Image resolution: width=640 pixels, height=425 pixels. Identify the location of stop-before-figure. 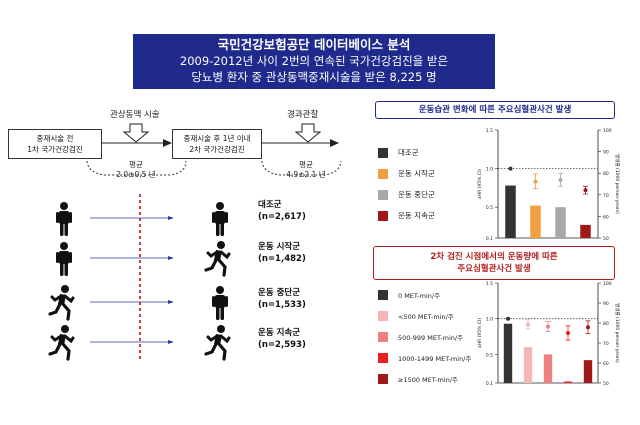
(61, 302).